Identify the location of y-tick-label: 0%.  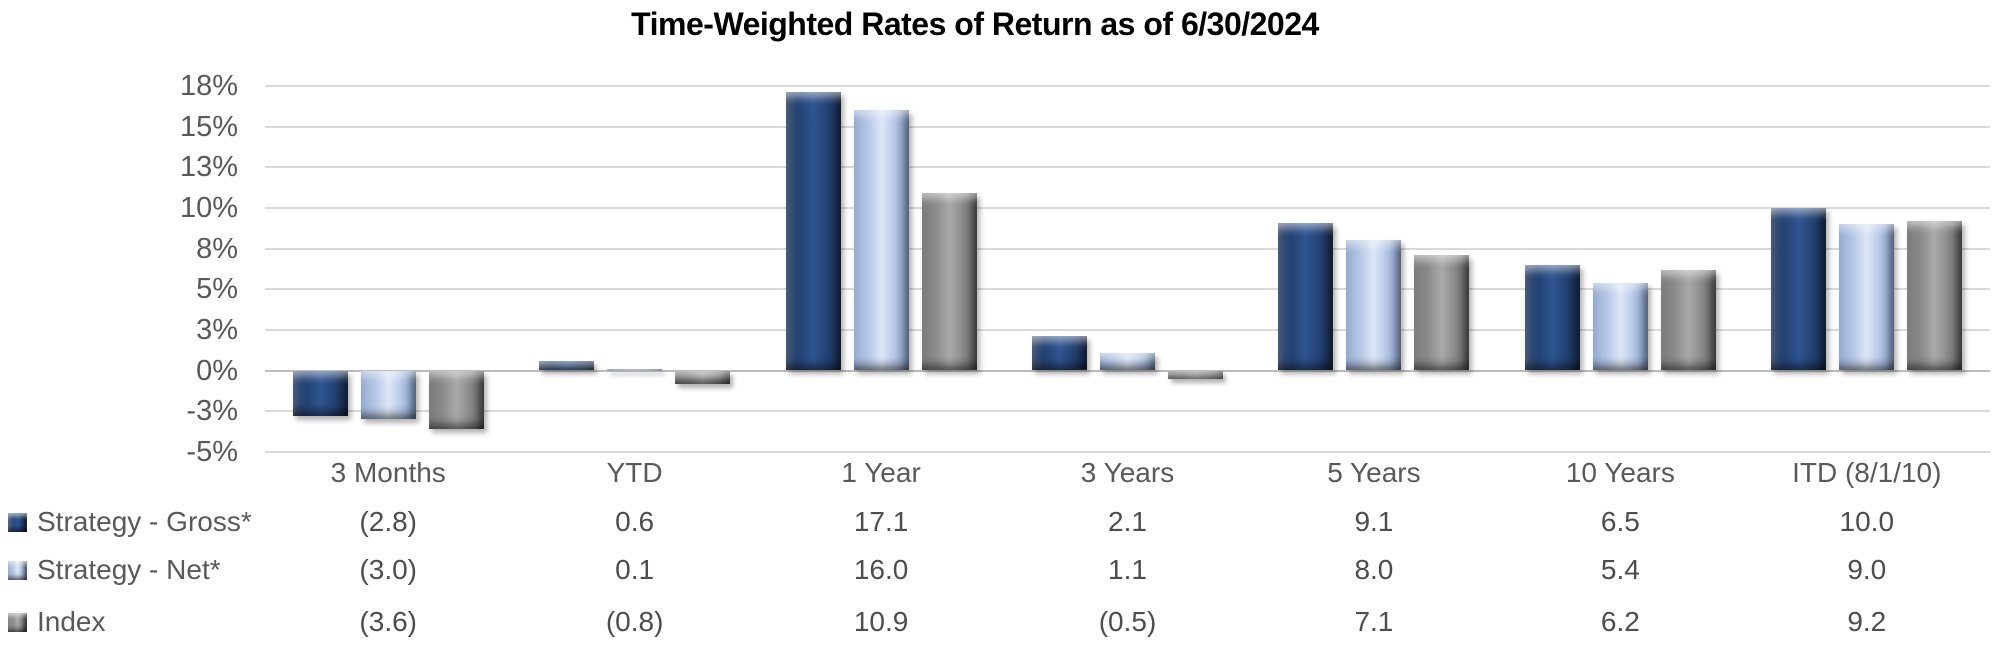
(217, 370).